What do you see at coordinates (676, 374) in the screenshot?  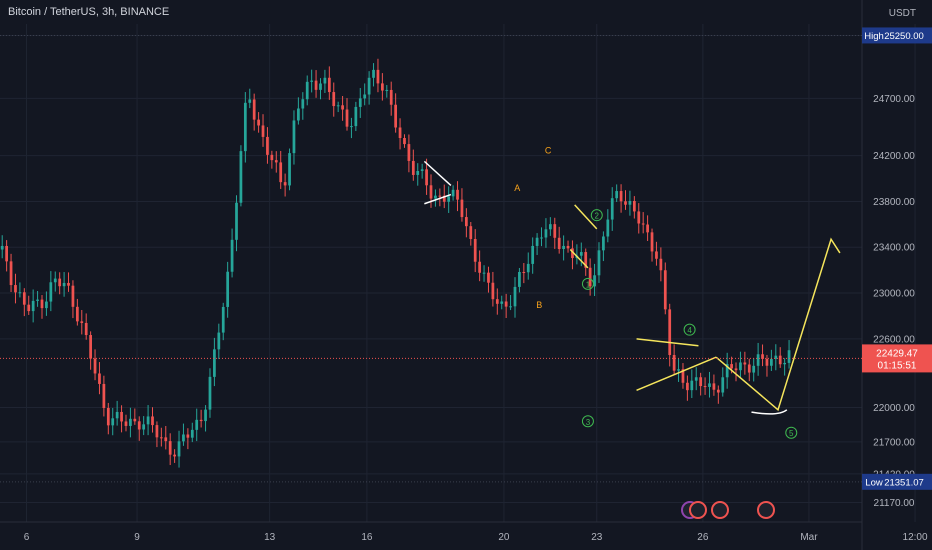 I see `trendline-lower` at bounding box center [676, 374].